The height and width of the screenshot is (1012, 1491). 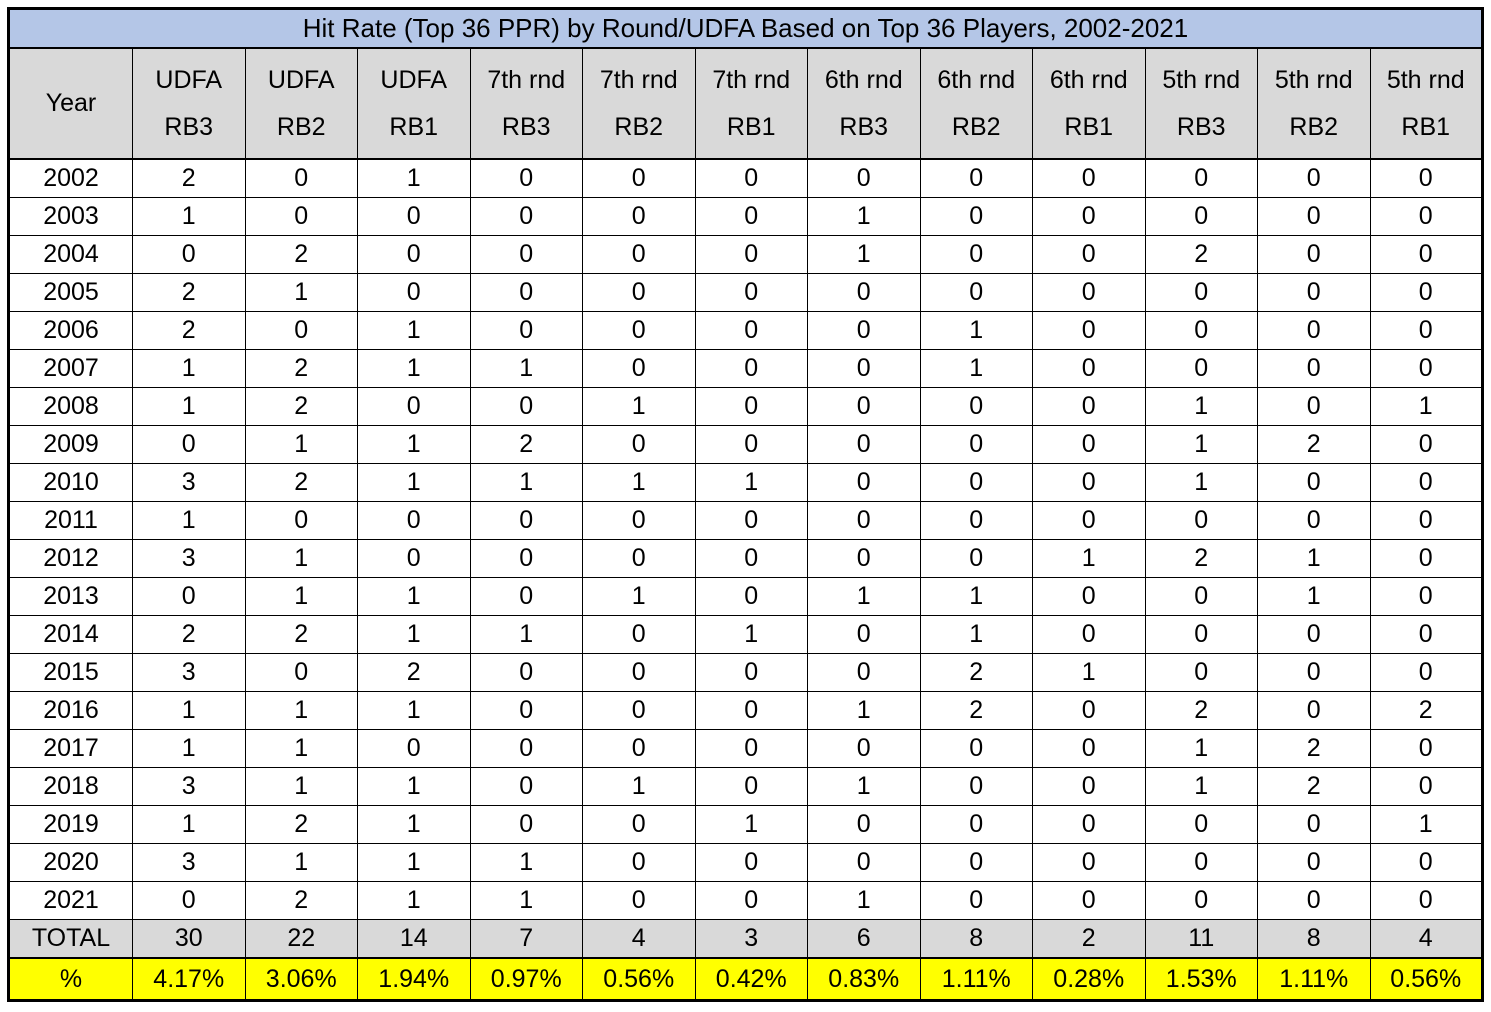 I want to click on table-row: 2005 2 1 0 0 0 0 0 0 0 0 0 0, so click(x=745, y=292).